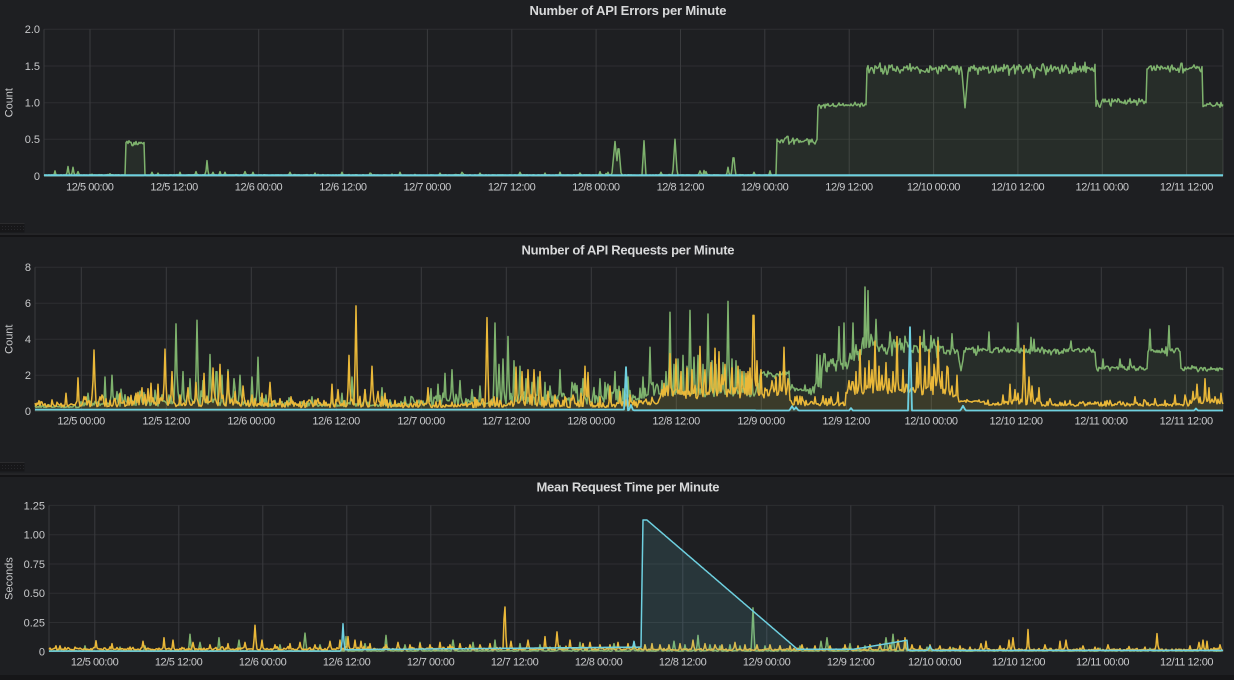 Image resolution: width=1234 pixels, height=680 pixels. I want to click on svg-text: 1.5, so click(32, 67).